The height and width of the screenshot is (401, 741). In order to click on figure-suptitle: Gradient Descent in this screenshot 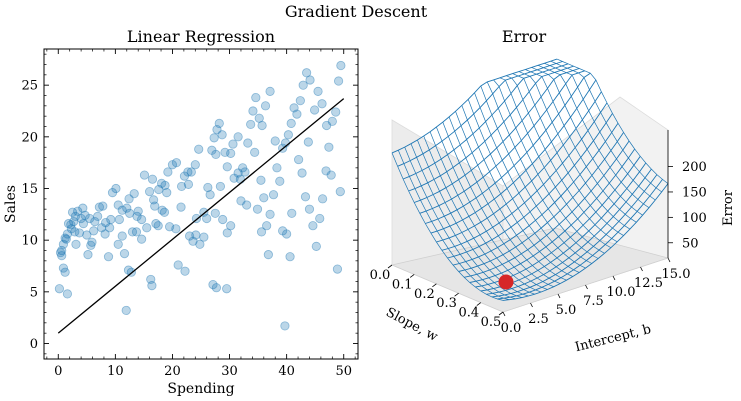, I will do `click(356, 11)`.